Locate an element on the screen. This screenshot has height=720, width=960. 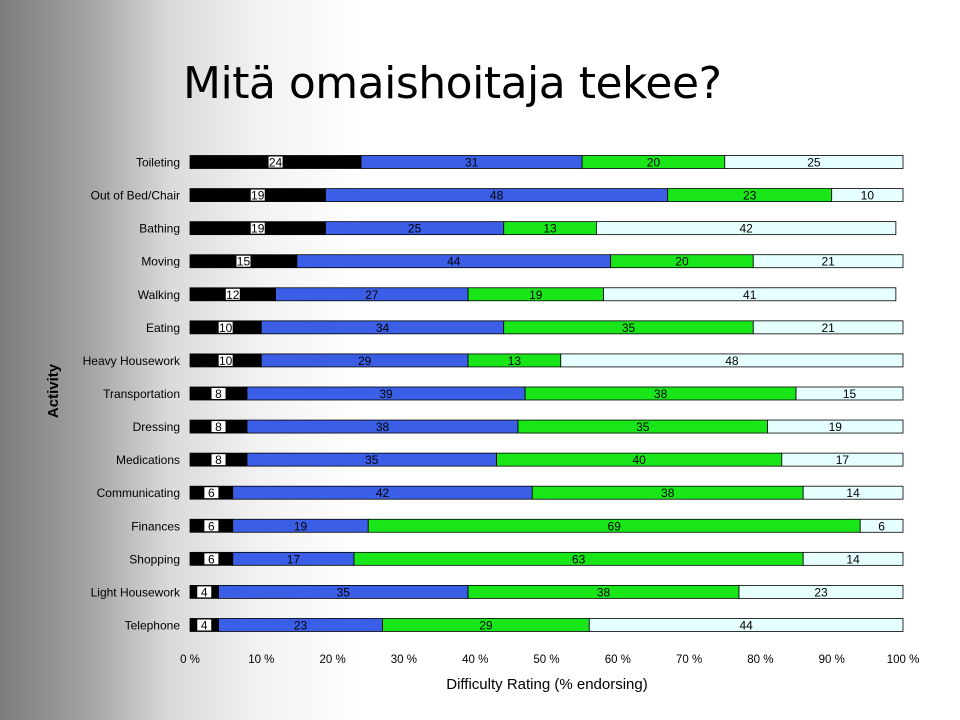
data-label: 14 is located at coordinates (853, 493).